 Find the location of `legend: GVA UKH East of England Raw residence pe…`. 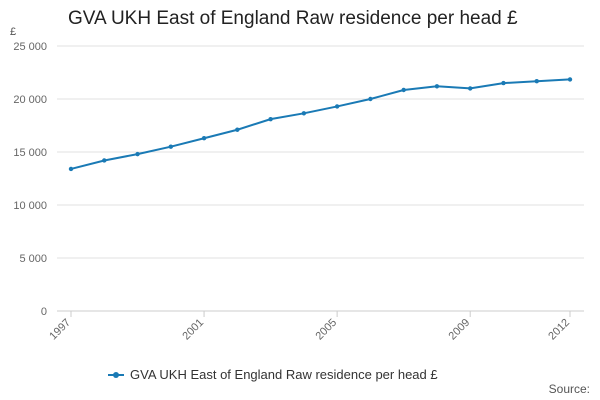

legend: GVA UKH East of England Raw residence pe… is located at coordinates (273, 374).